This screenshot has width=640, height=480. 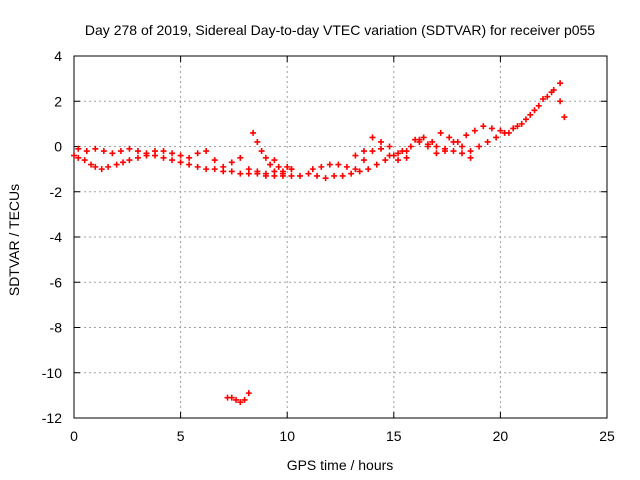 I want to click on y-tick-label: -10, so click(x=52, y=373).